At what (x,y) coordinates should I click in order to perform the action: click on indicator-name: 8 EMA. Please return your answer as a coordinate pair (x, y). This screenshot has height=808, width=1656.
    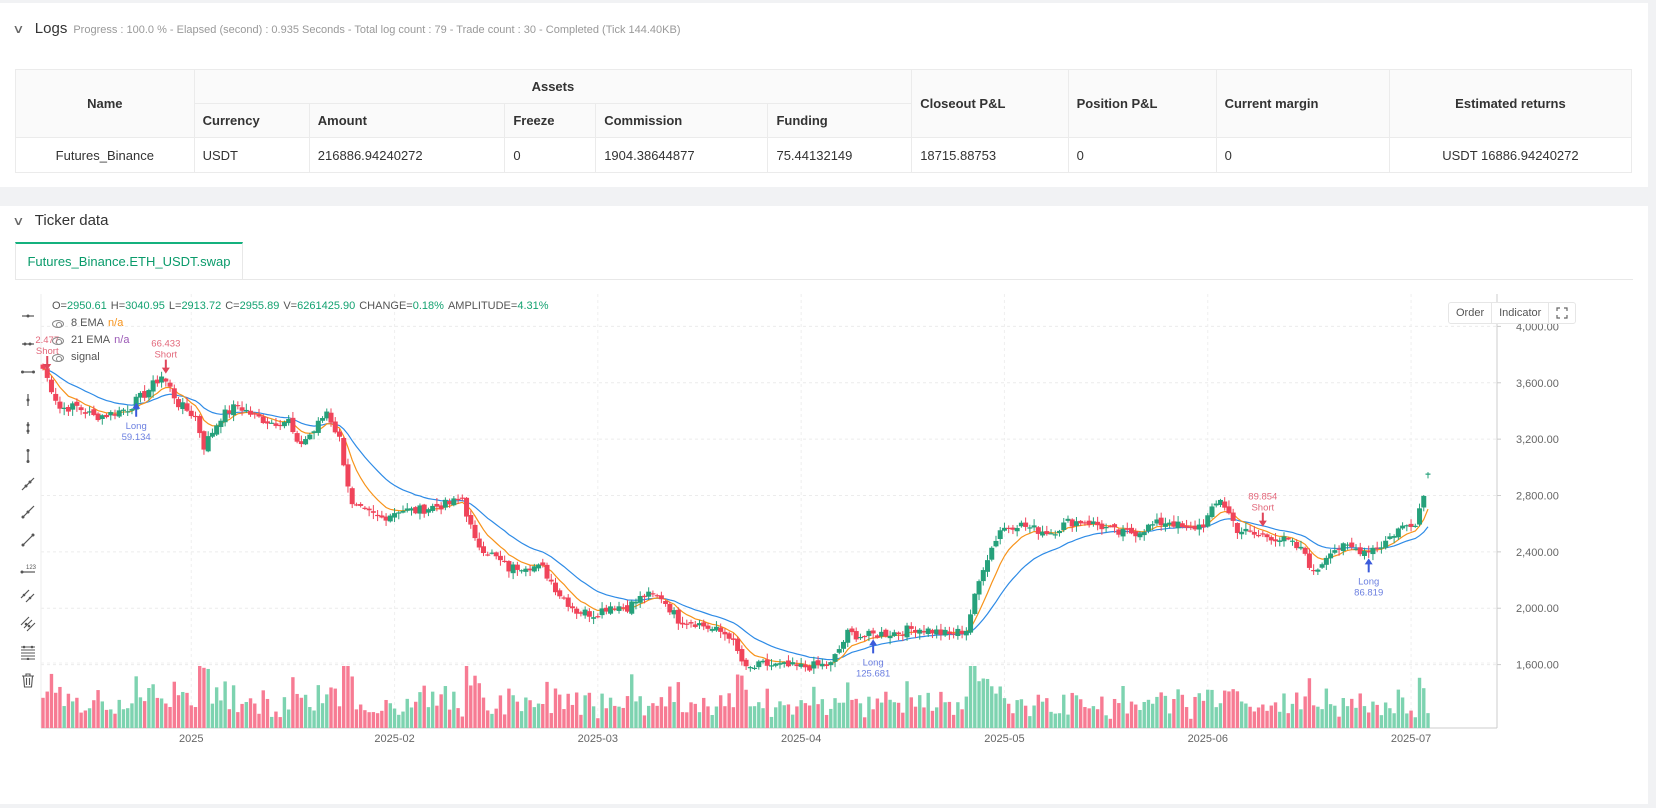
    Looking at the image, I should click on (88, 323).